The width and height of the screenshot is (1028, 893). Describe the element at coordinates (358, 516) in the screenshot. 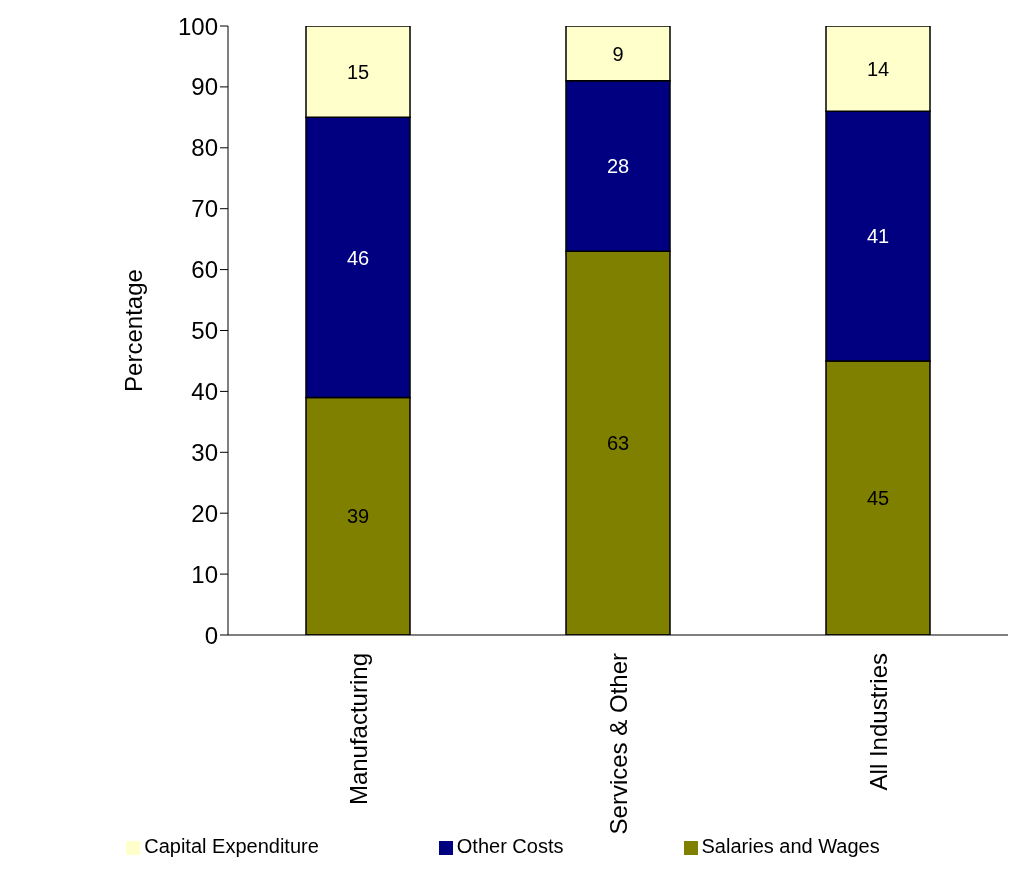

I see `data-label: 39` at that location.